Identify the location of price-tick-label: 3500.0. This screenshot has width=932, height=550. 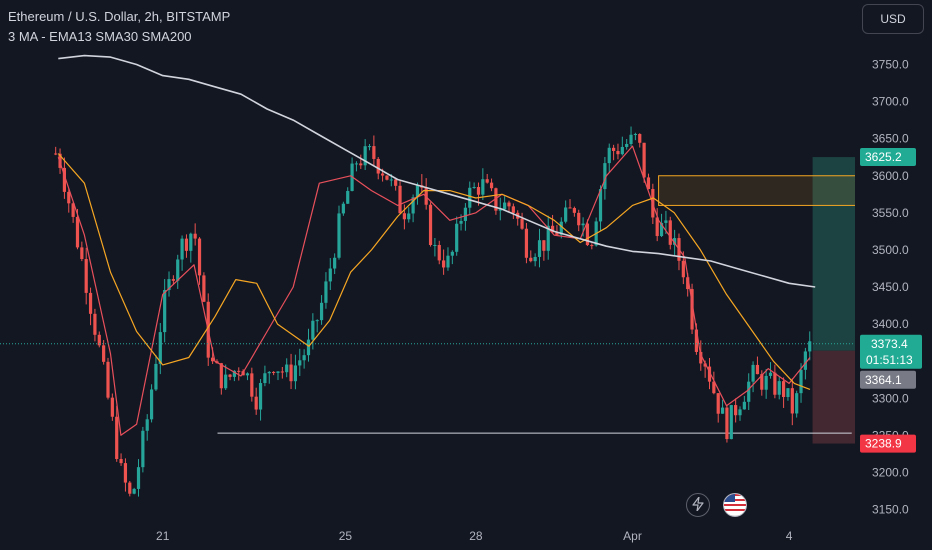
(890, 250).